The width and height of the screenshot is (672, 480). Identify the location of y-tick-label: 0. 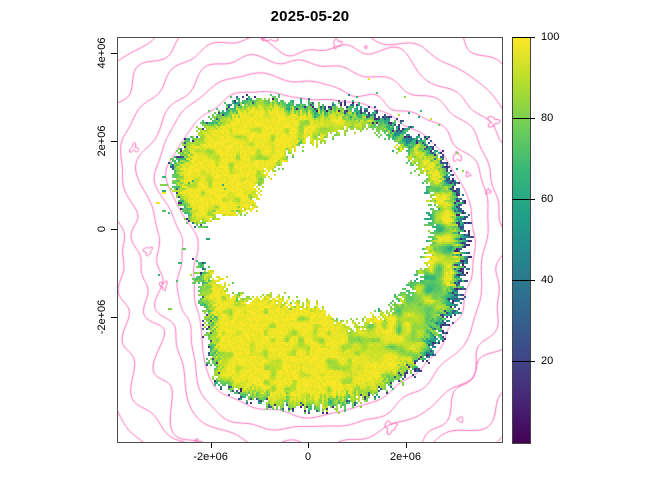
(102, 229).